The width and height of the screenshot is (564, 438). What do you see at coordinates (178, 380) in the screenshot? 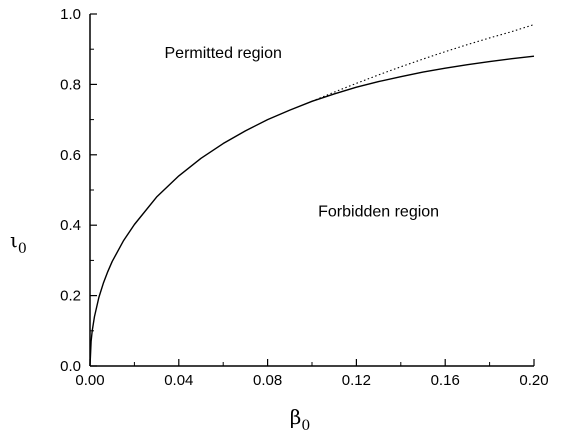
I see `x-tick-label: 0.04` at bounding box center [178, 380].